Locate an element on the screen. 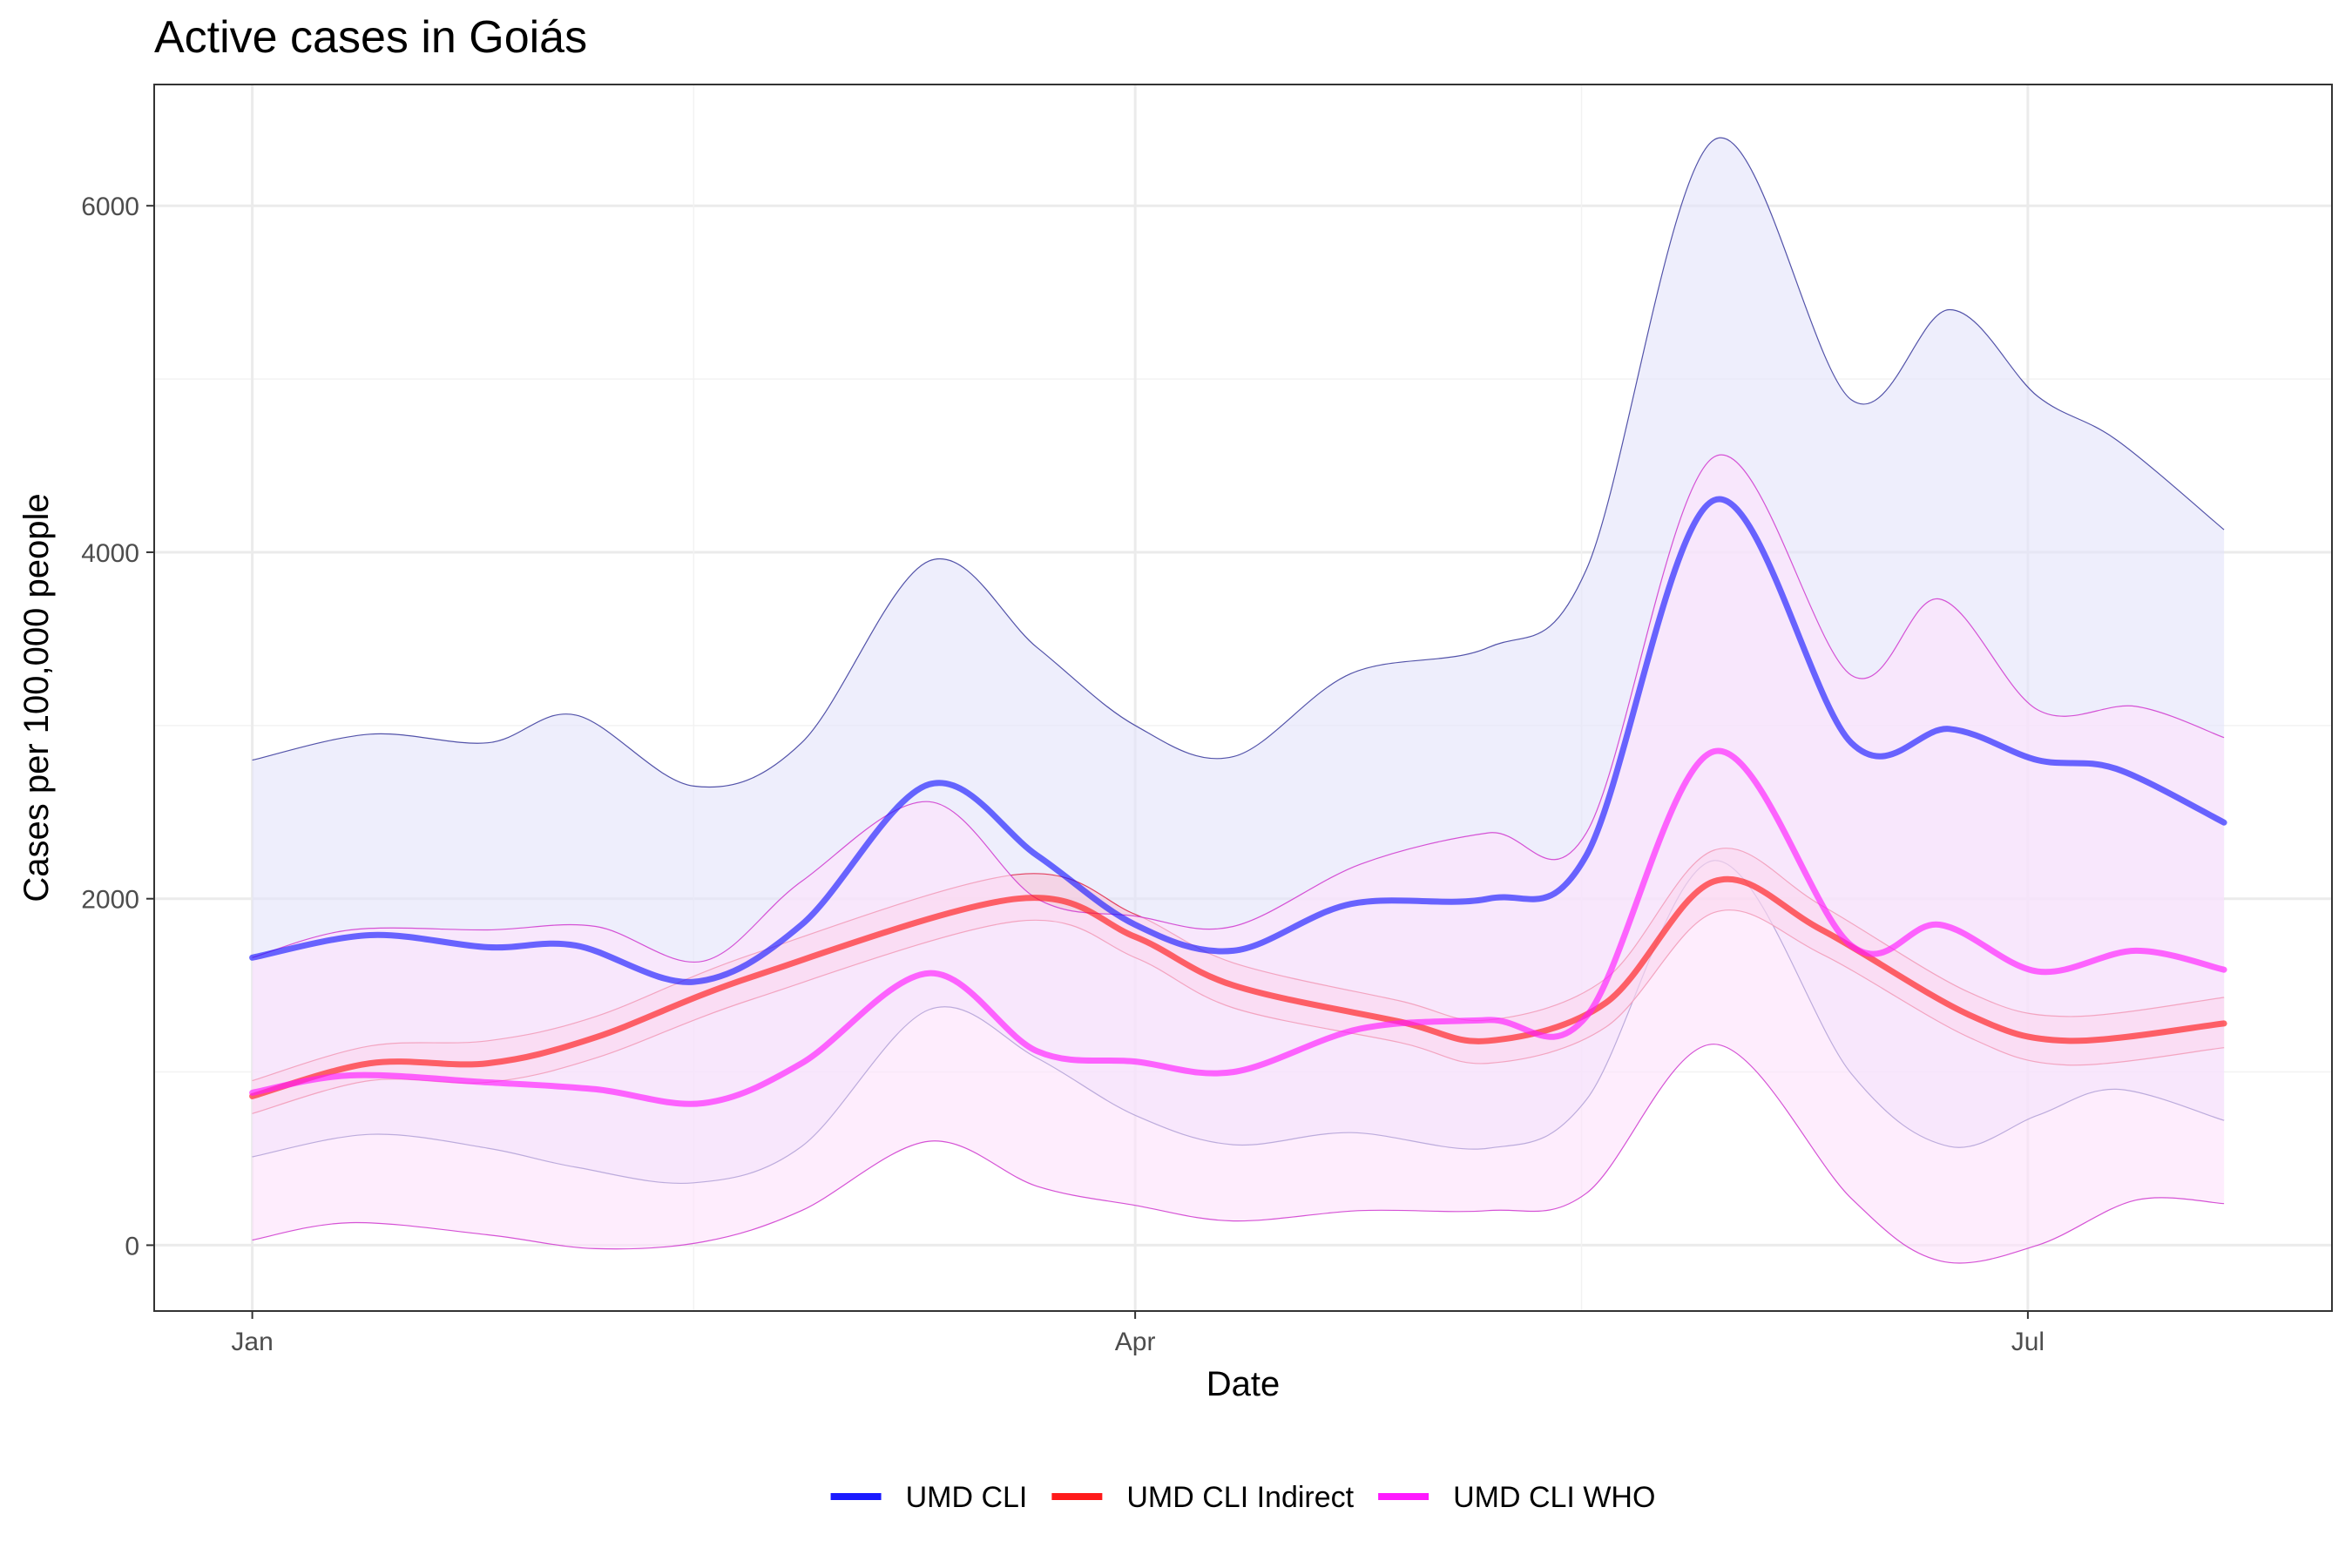 The image size is (2352, 1568). chart-title: Active cases in Goiás is located at coordinates (370, 37).